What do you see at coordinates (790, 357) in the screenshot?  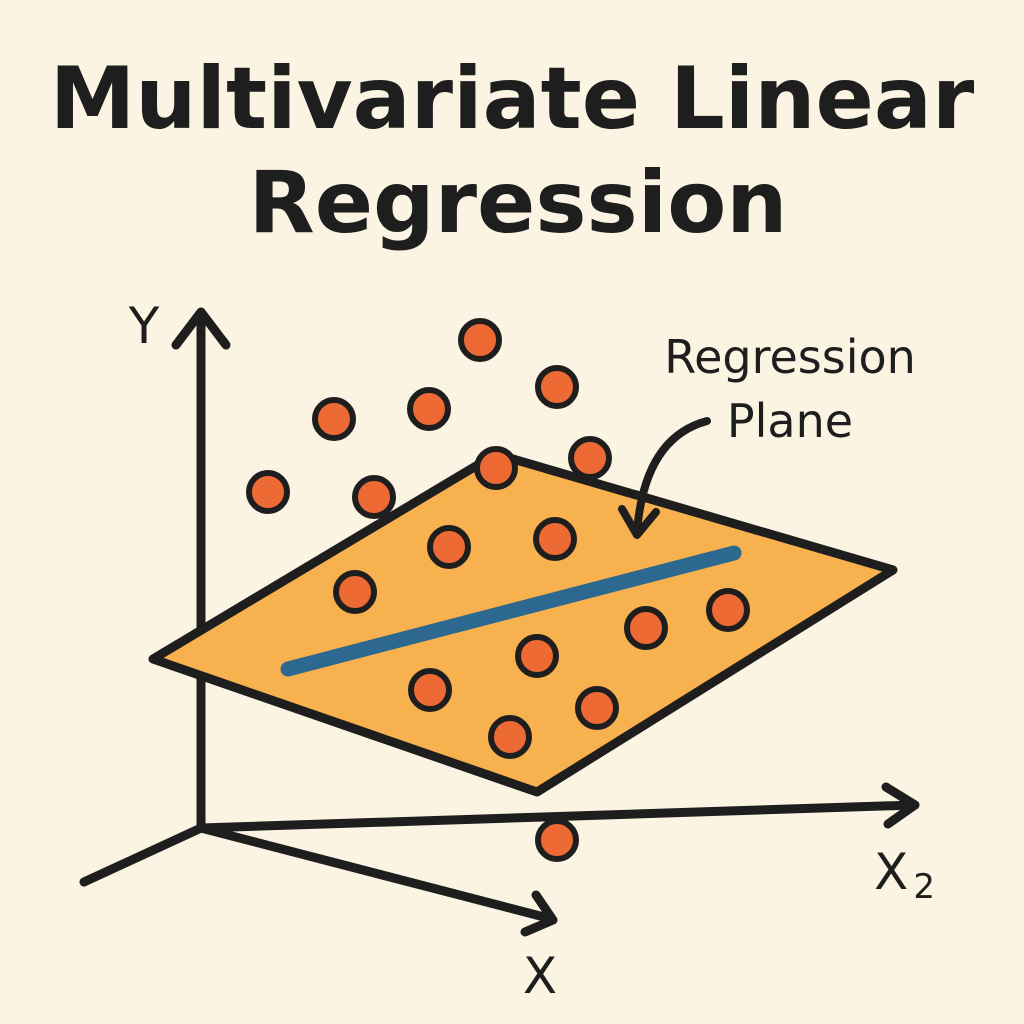 I see `annotation-line-1: Regression` at bounding box center [790, 357].